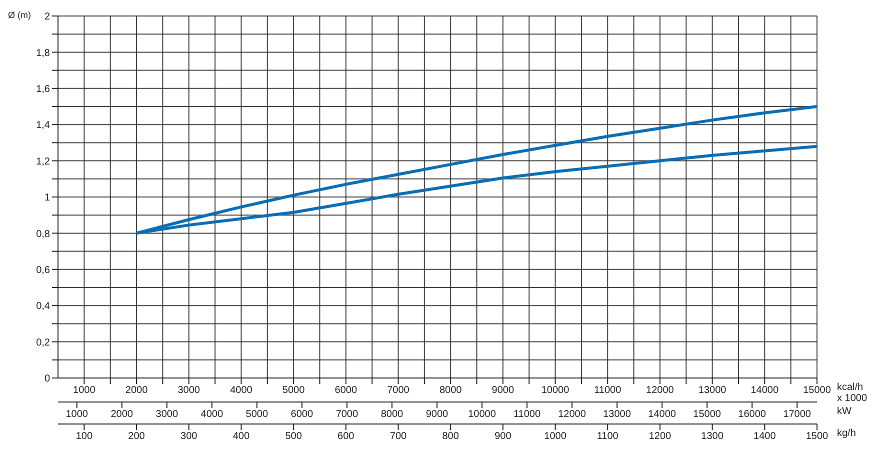  I want to click on x2-tick-label: 5000, so click(257, 414).